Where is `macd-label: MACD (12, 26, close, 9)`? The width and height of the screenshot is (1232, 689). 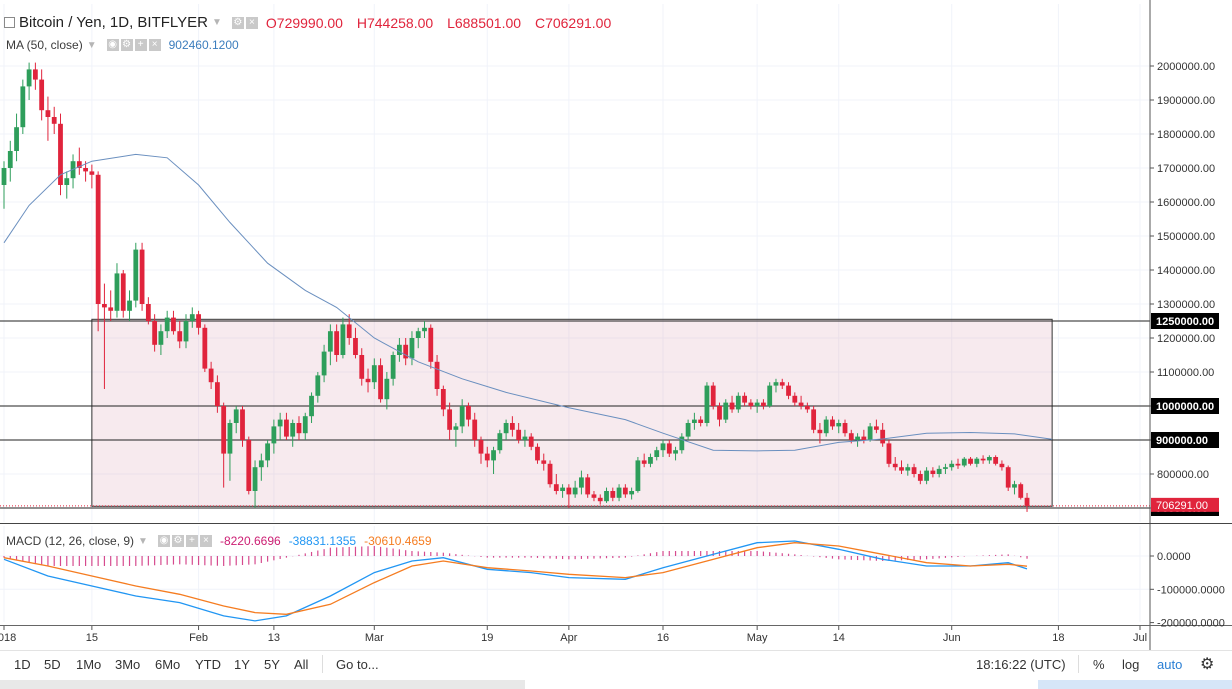
macd-label: MACD (12, 26, close, 9) is located at coordinates (70, 541).